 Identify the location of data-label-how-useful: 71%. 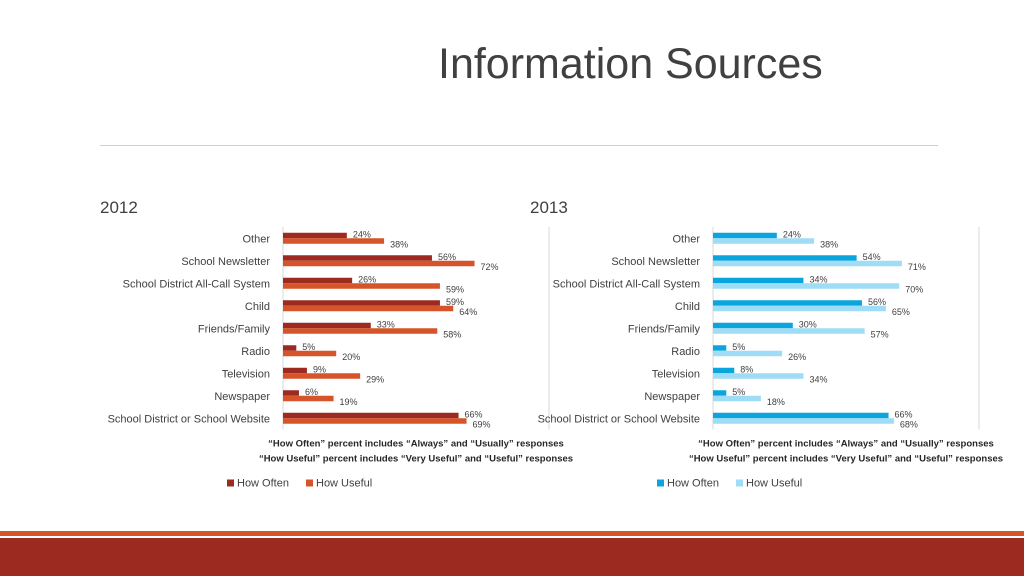
(917, 267).